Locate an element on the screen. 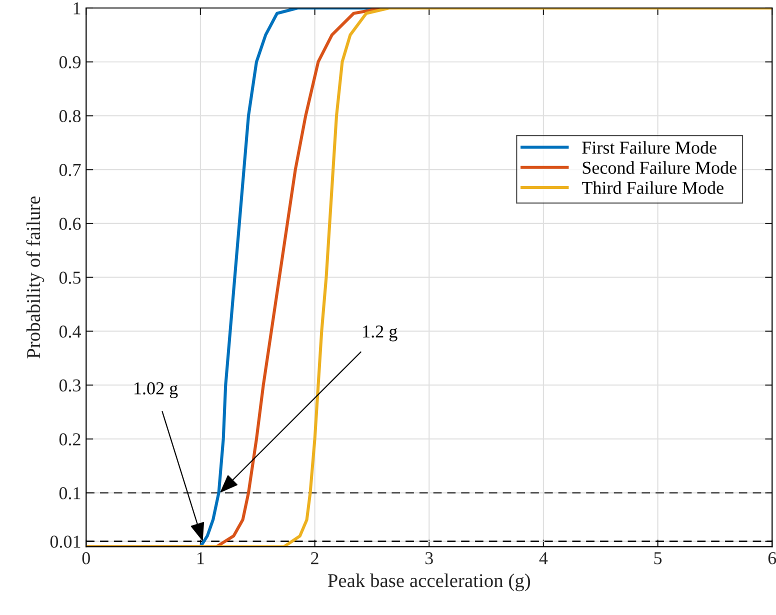 The height and width of the screenshot is (615, 776). y-tick-label: 0.01 is located at coordinates (65, 542).